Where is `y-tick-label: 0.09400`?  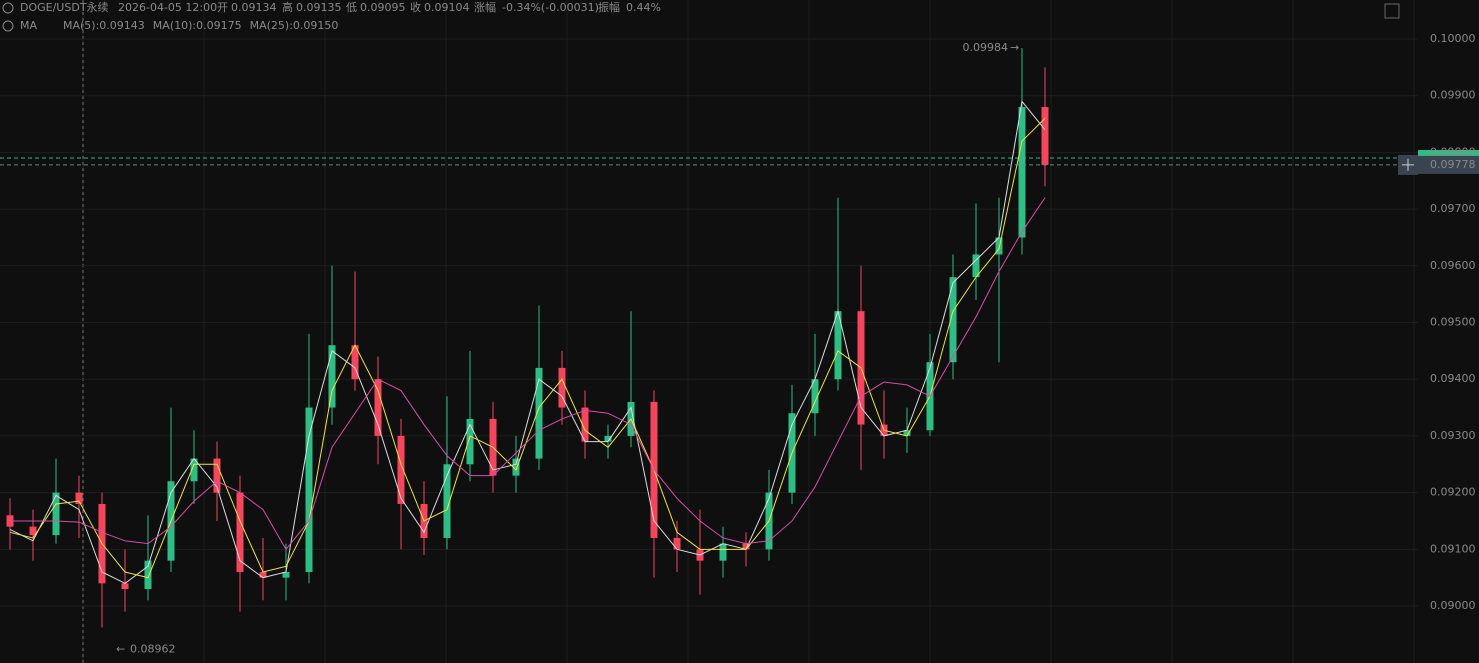
y-tick-label: 0.09400 is located at coordinates (1453, 378).